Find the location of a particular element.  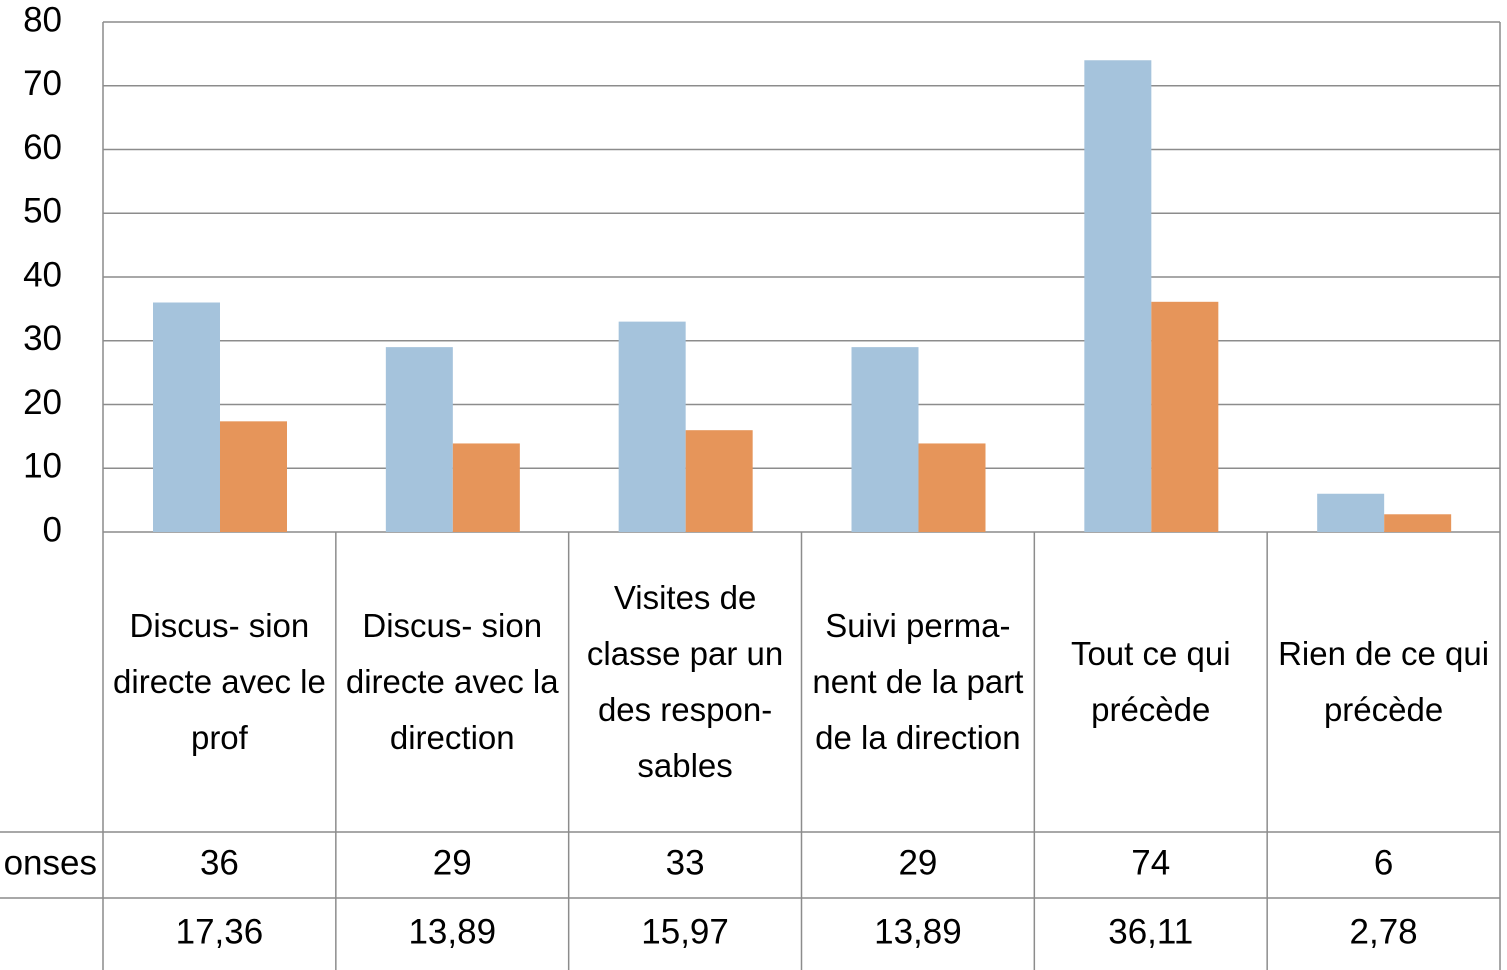

data-label: 17,36 is located at coordinates (220, 931).